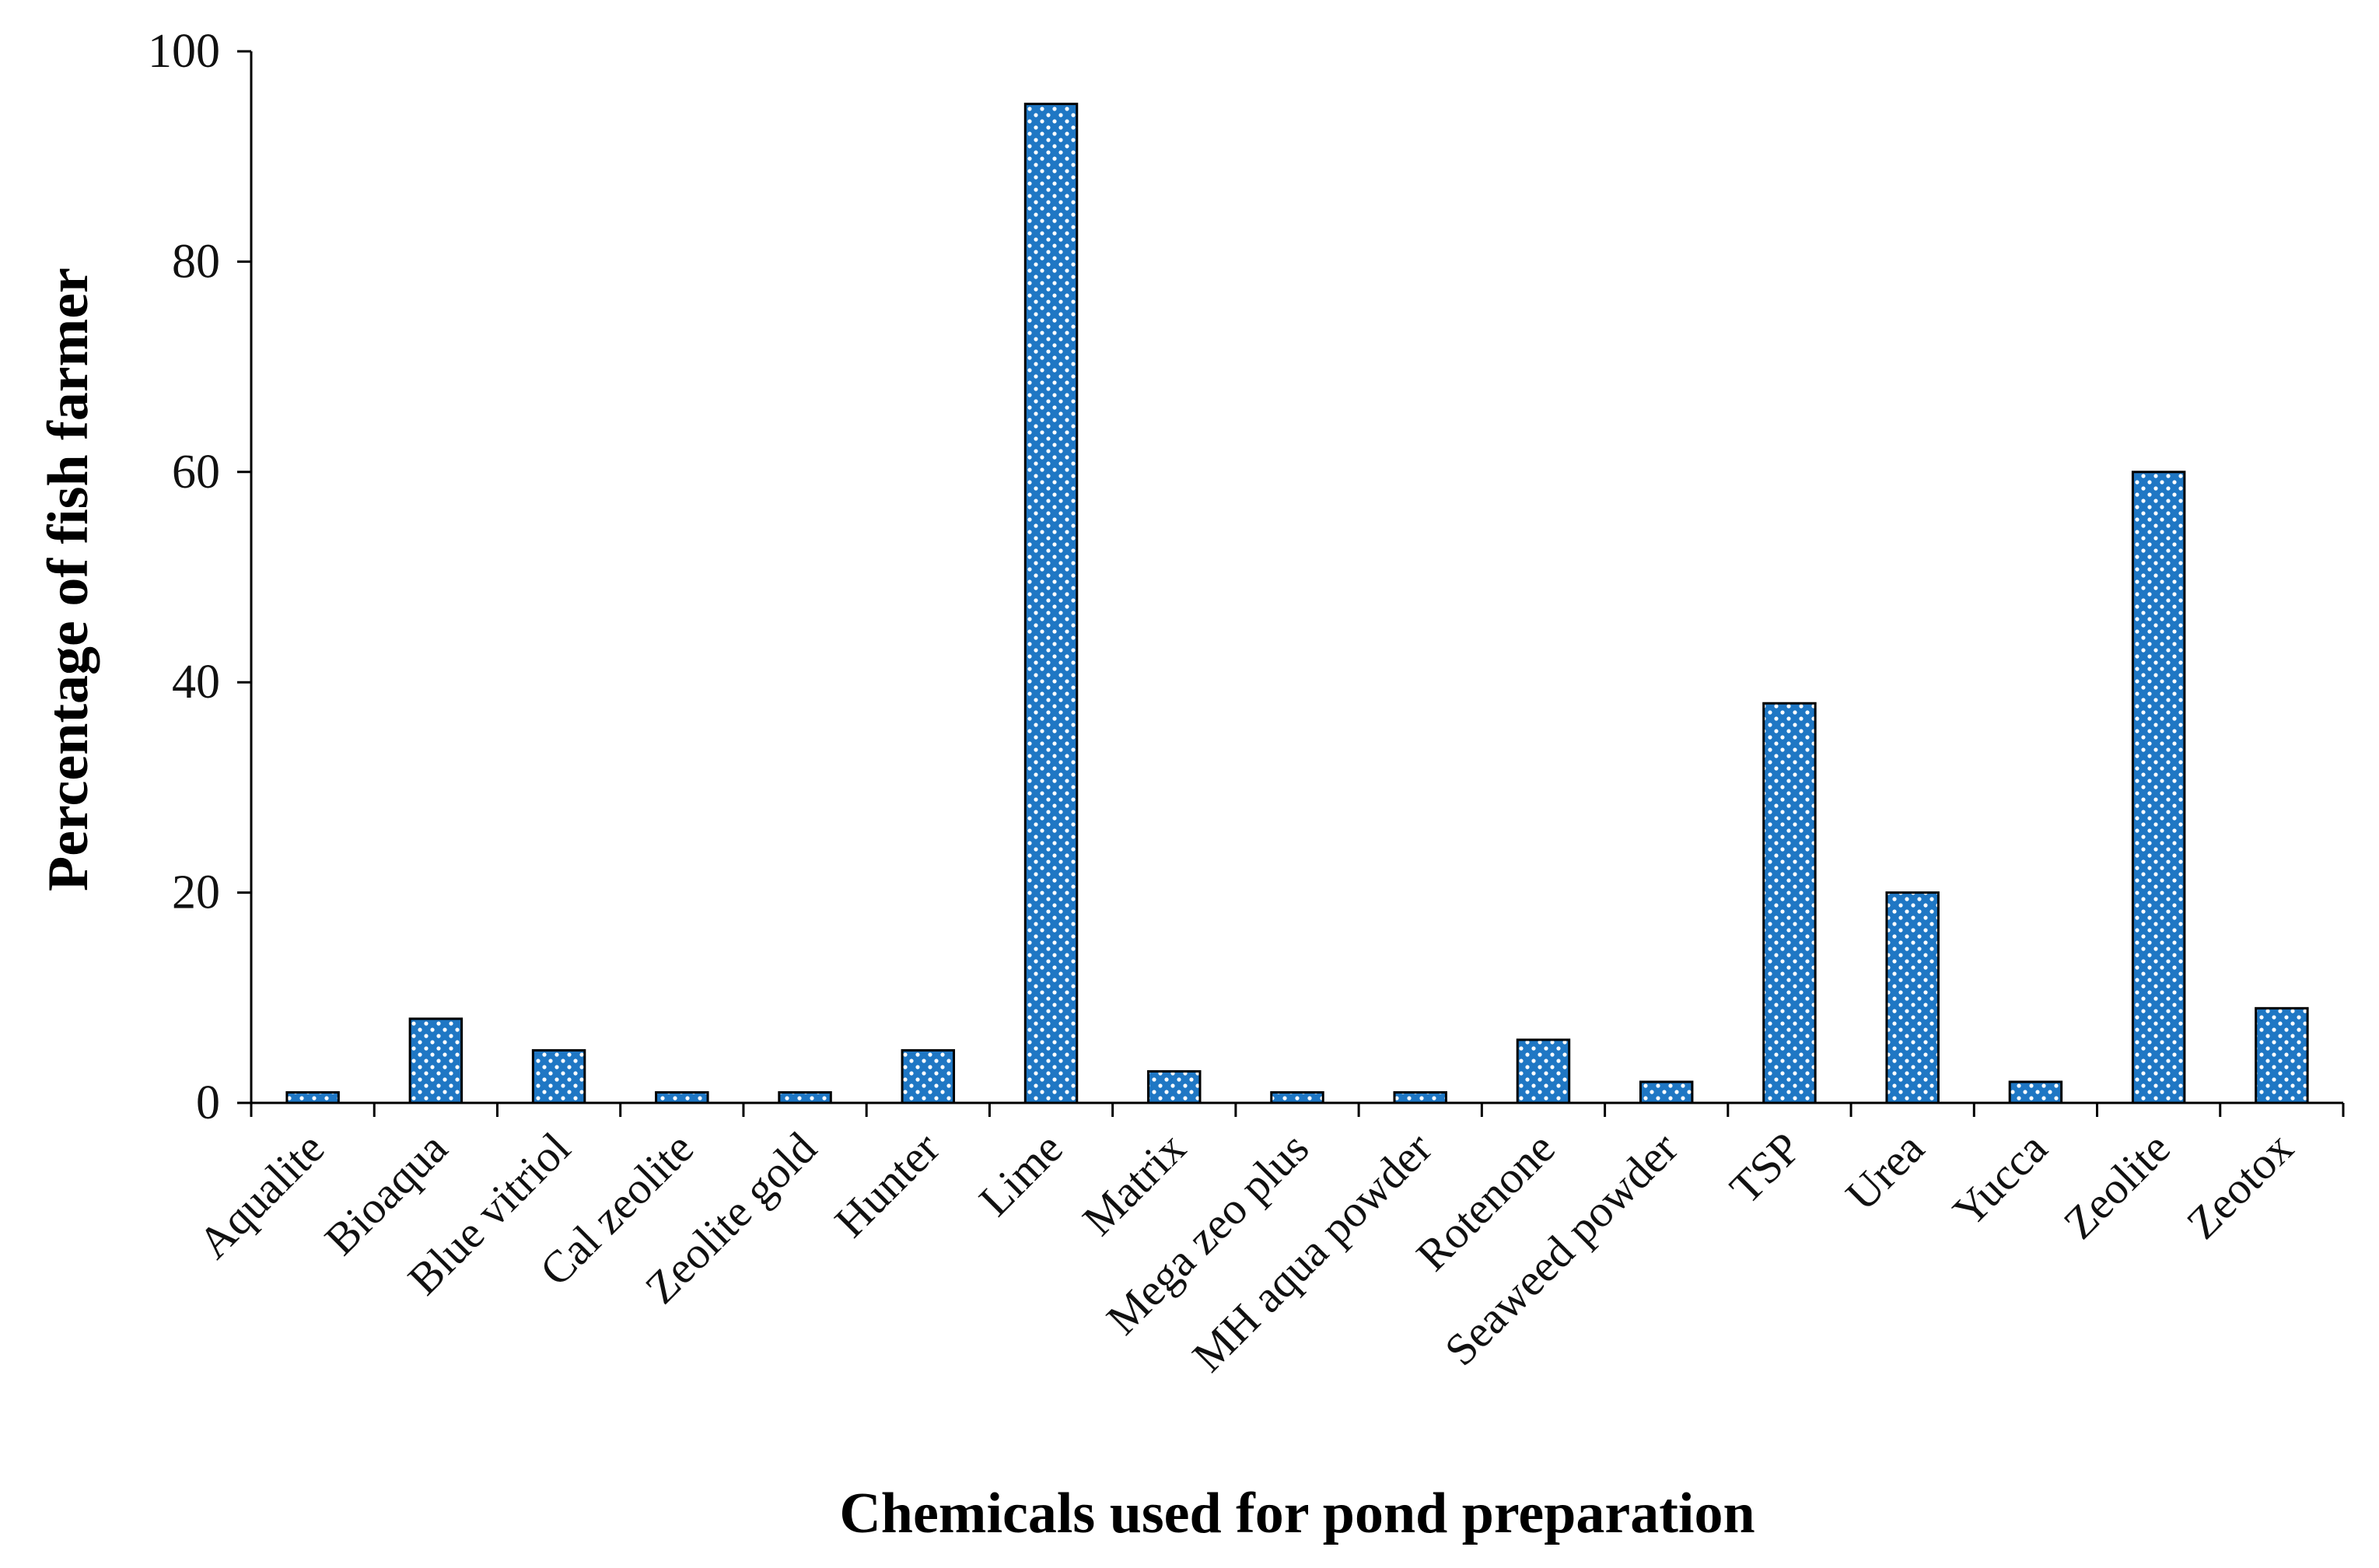  What do you see at coordinates (2240, 1185) in the screenshot?
I see `x-tick-label: Zeotox` at bounding box center [2240, 1185].